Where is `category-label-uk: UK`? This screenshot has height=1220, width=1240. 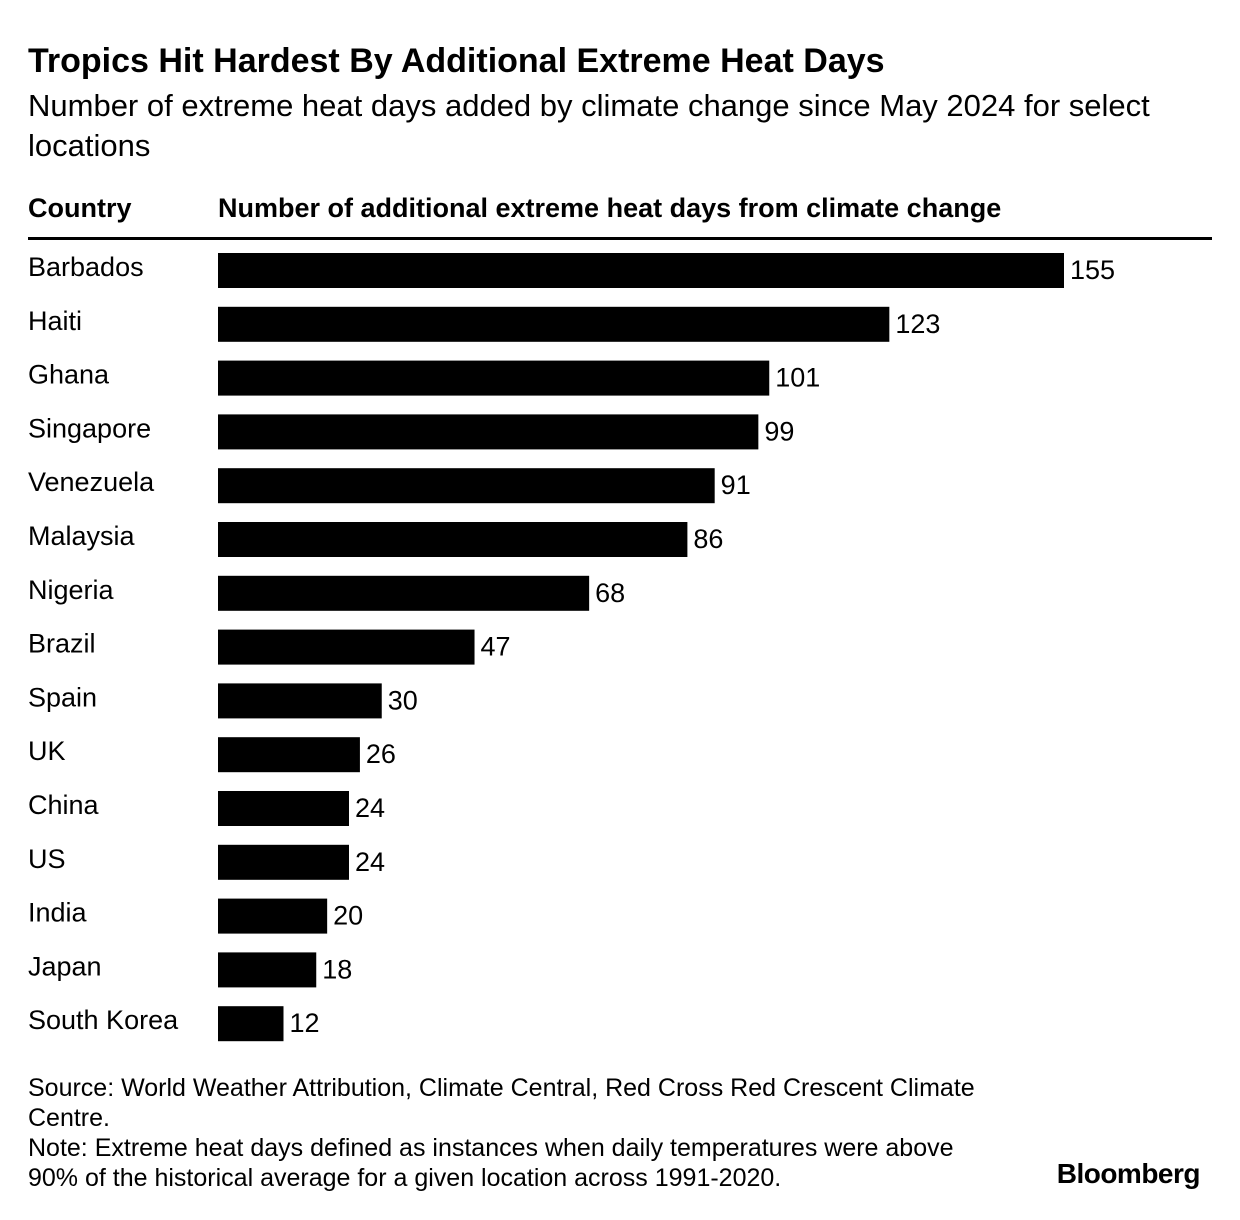
category-label-uk: UK is located at coordinates (47, 751).